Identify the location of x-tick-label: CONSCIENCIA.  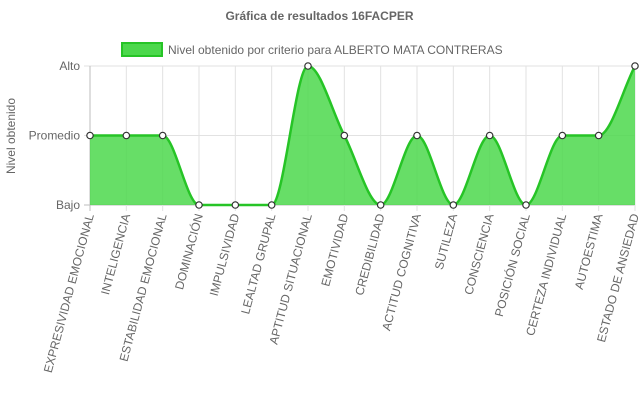
(478, 254).